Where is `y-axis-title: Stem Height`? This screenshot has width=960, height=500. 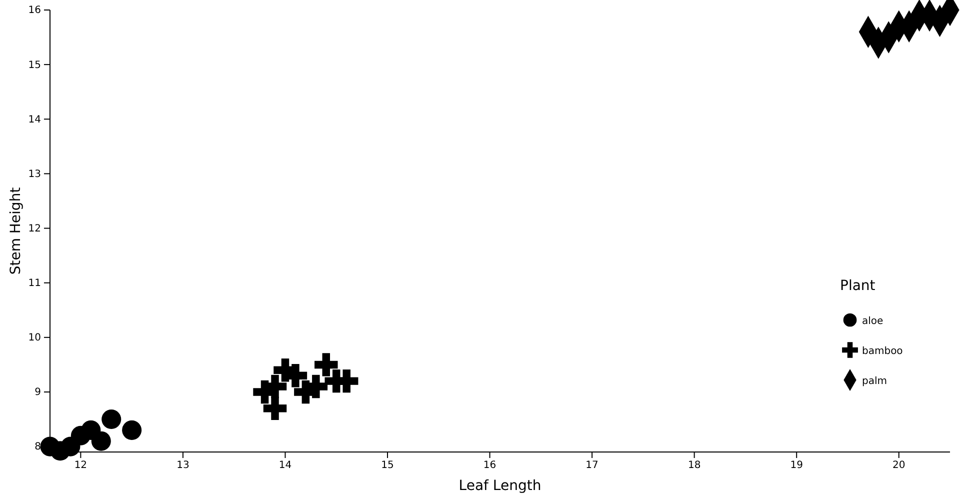
y-axis-title: Stem Height is located at coordinates (16, 230).